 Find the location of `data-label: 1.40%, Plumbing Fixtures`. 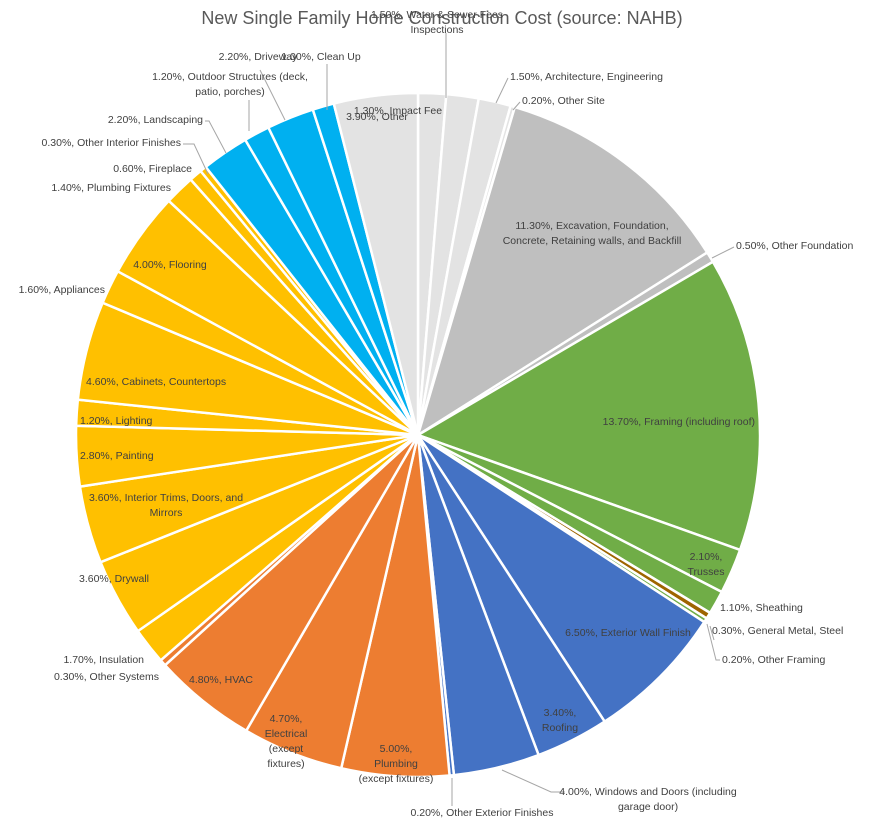

data-label: 1.40%, Plumbing Fixtures is located at coordinates (111, 188).